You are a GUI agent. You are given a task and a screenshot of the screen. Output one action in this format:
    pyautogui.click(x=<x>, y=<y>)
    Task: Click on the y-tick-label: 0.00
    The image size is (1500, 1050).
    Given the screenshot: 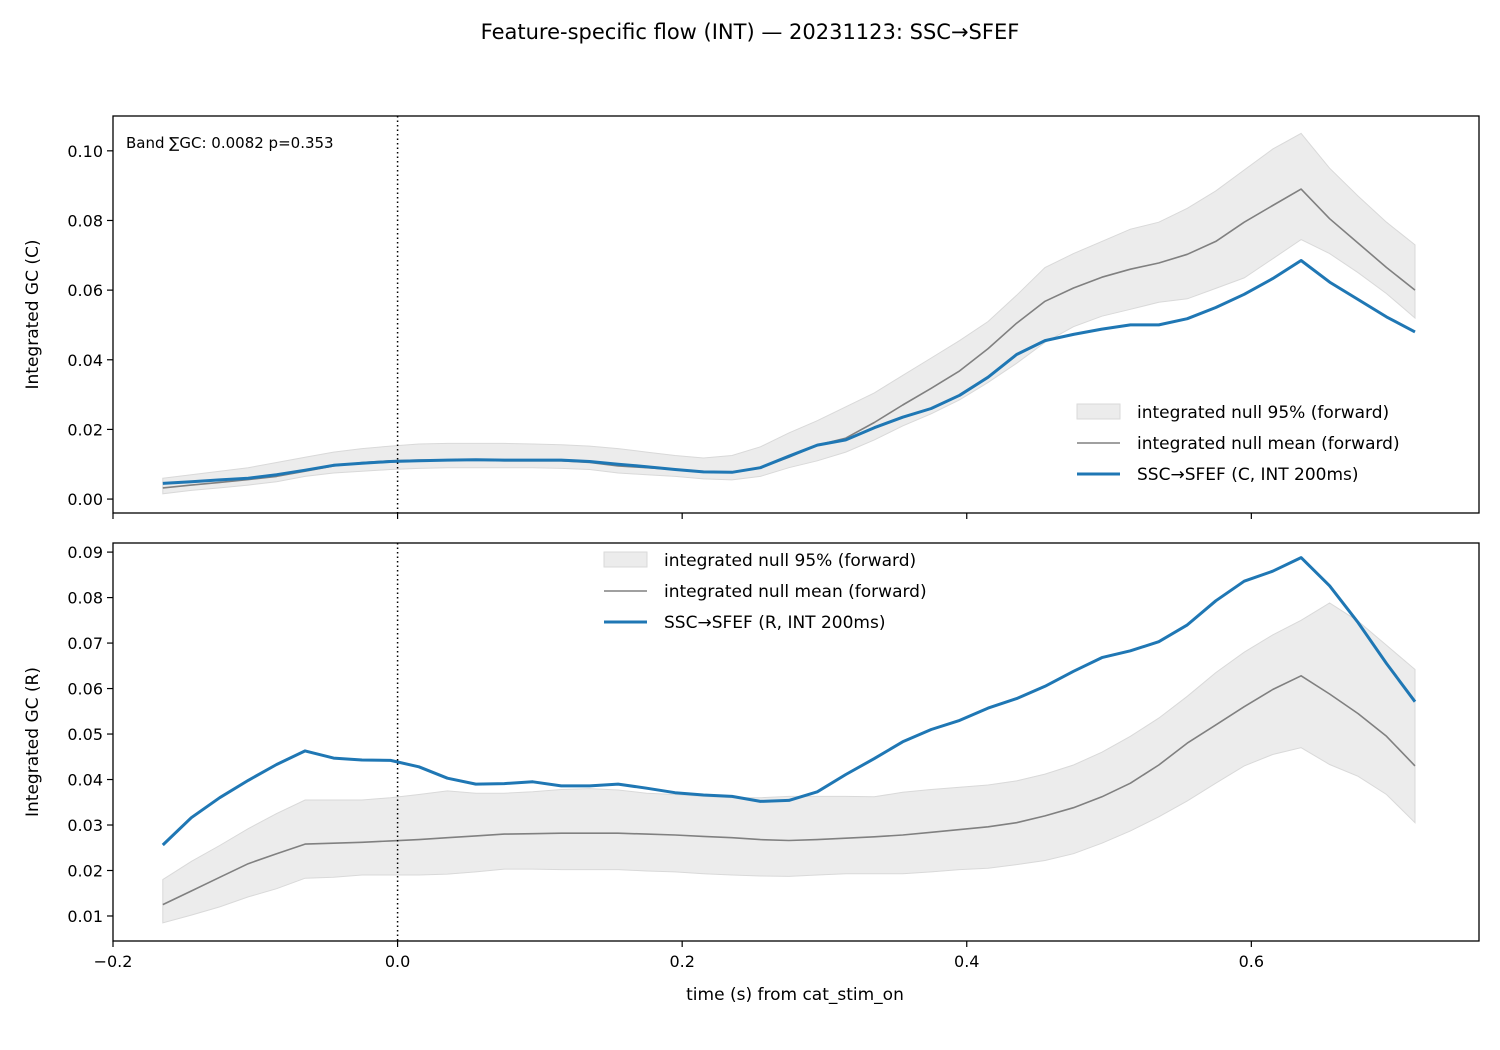 What is the action you would take?
    pyautogui.click(x=85, y=499)
    